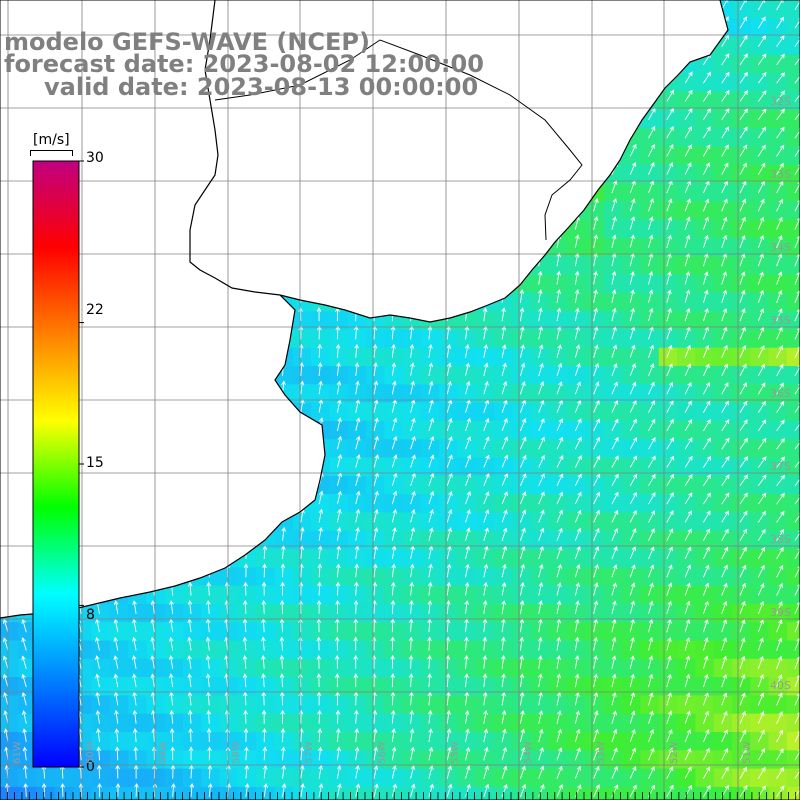 This screenshot has width=800, height=800. I want to click on lat-label: 40S, so click(780, 685).